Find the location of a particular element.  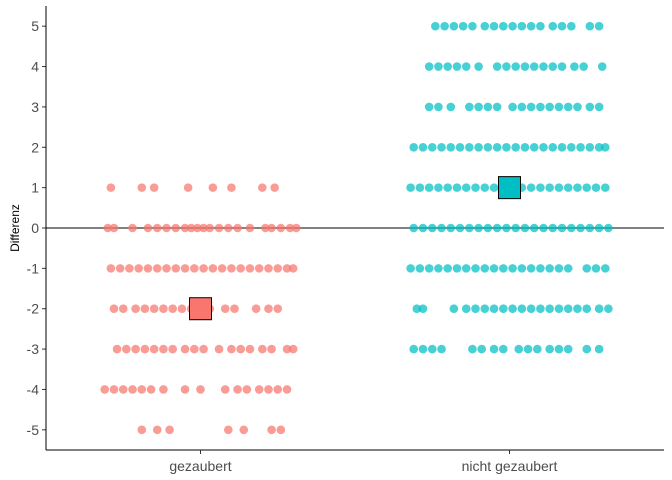

x-axis-ticks is located at coordinates (355, 452).